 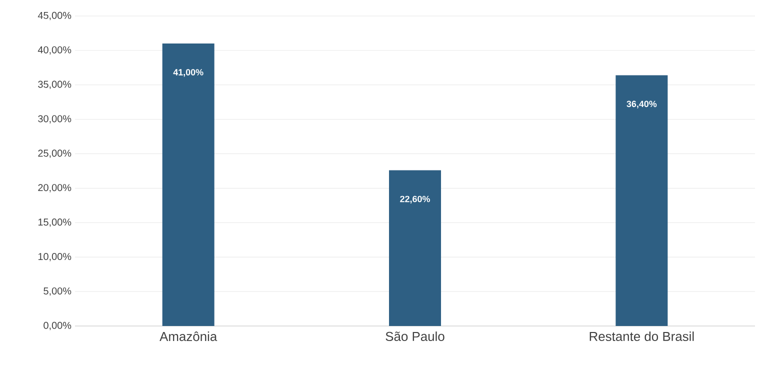 What do you see at coordinates (55, 119) in the screenshot?
I see `y-tick-label: 30,00%` at bounding box center [55, 119].